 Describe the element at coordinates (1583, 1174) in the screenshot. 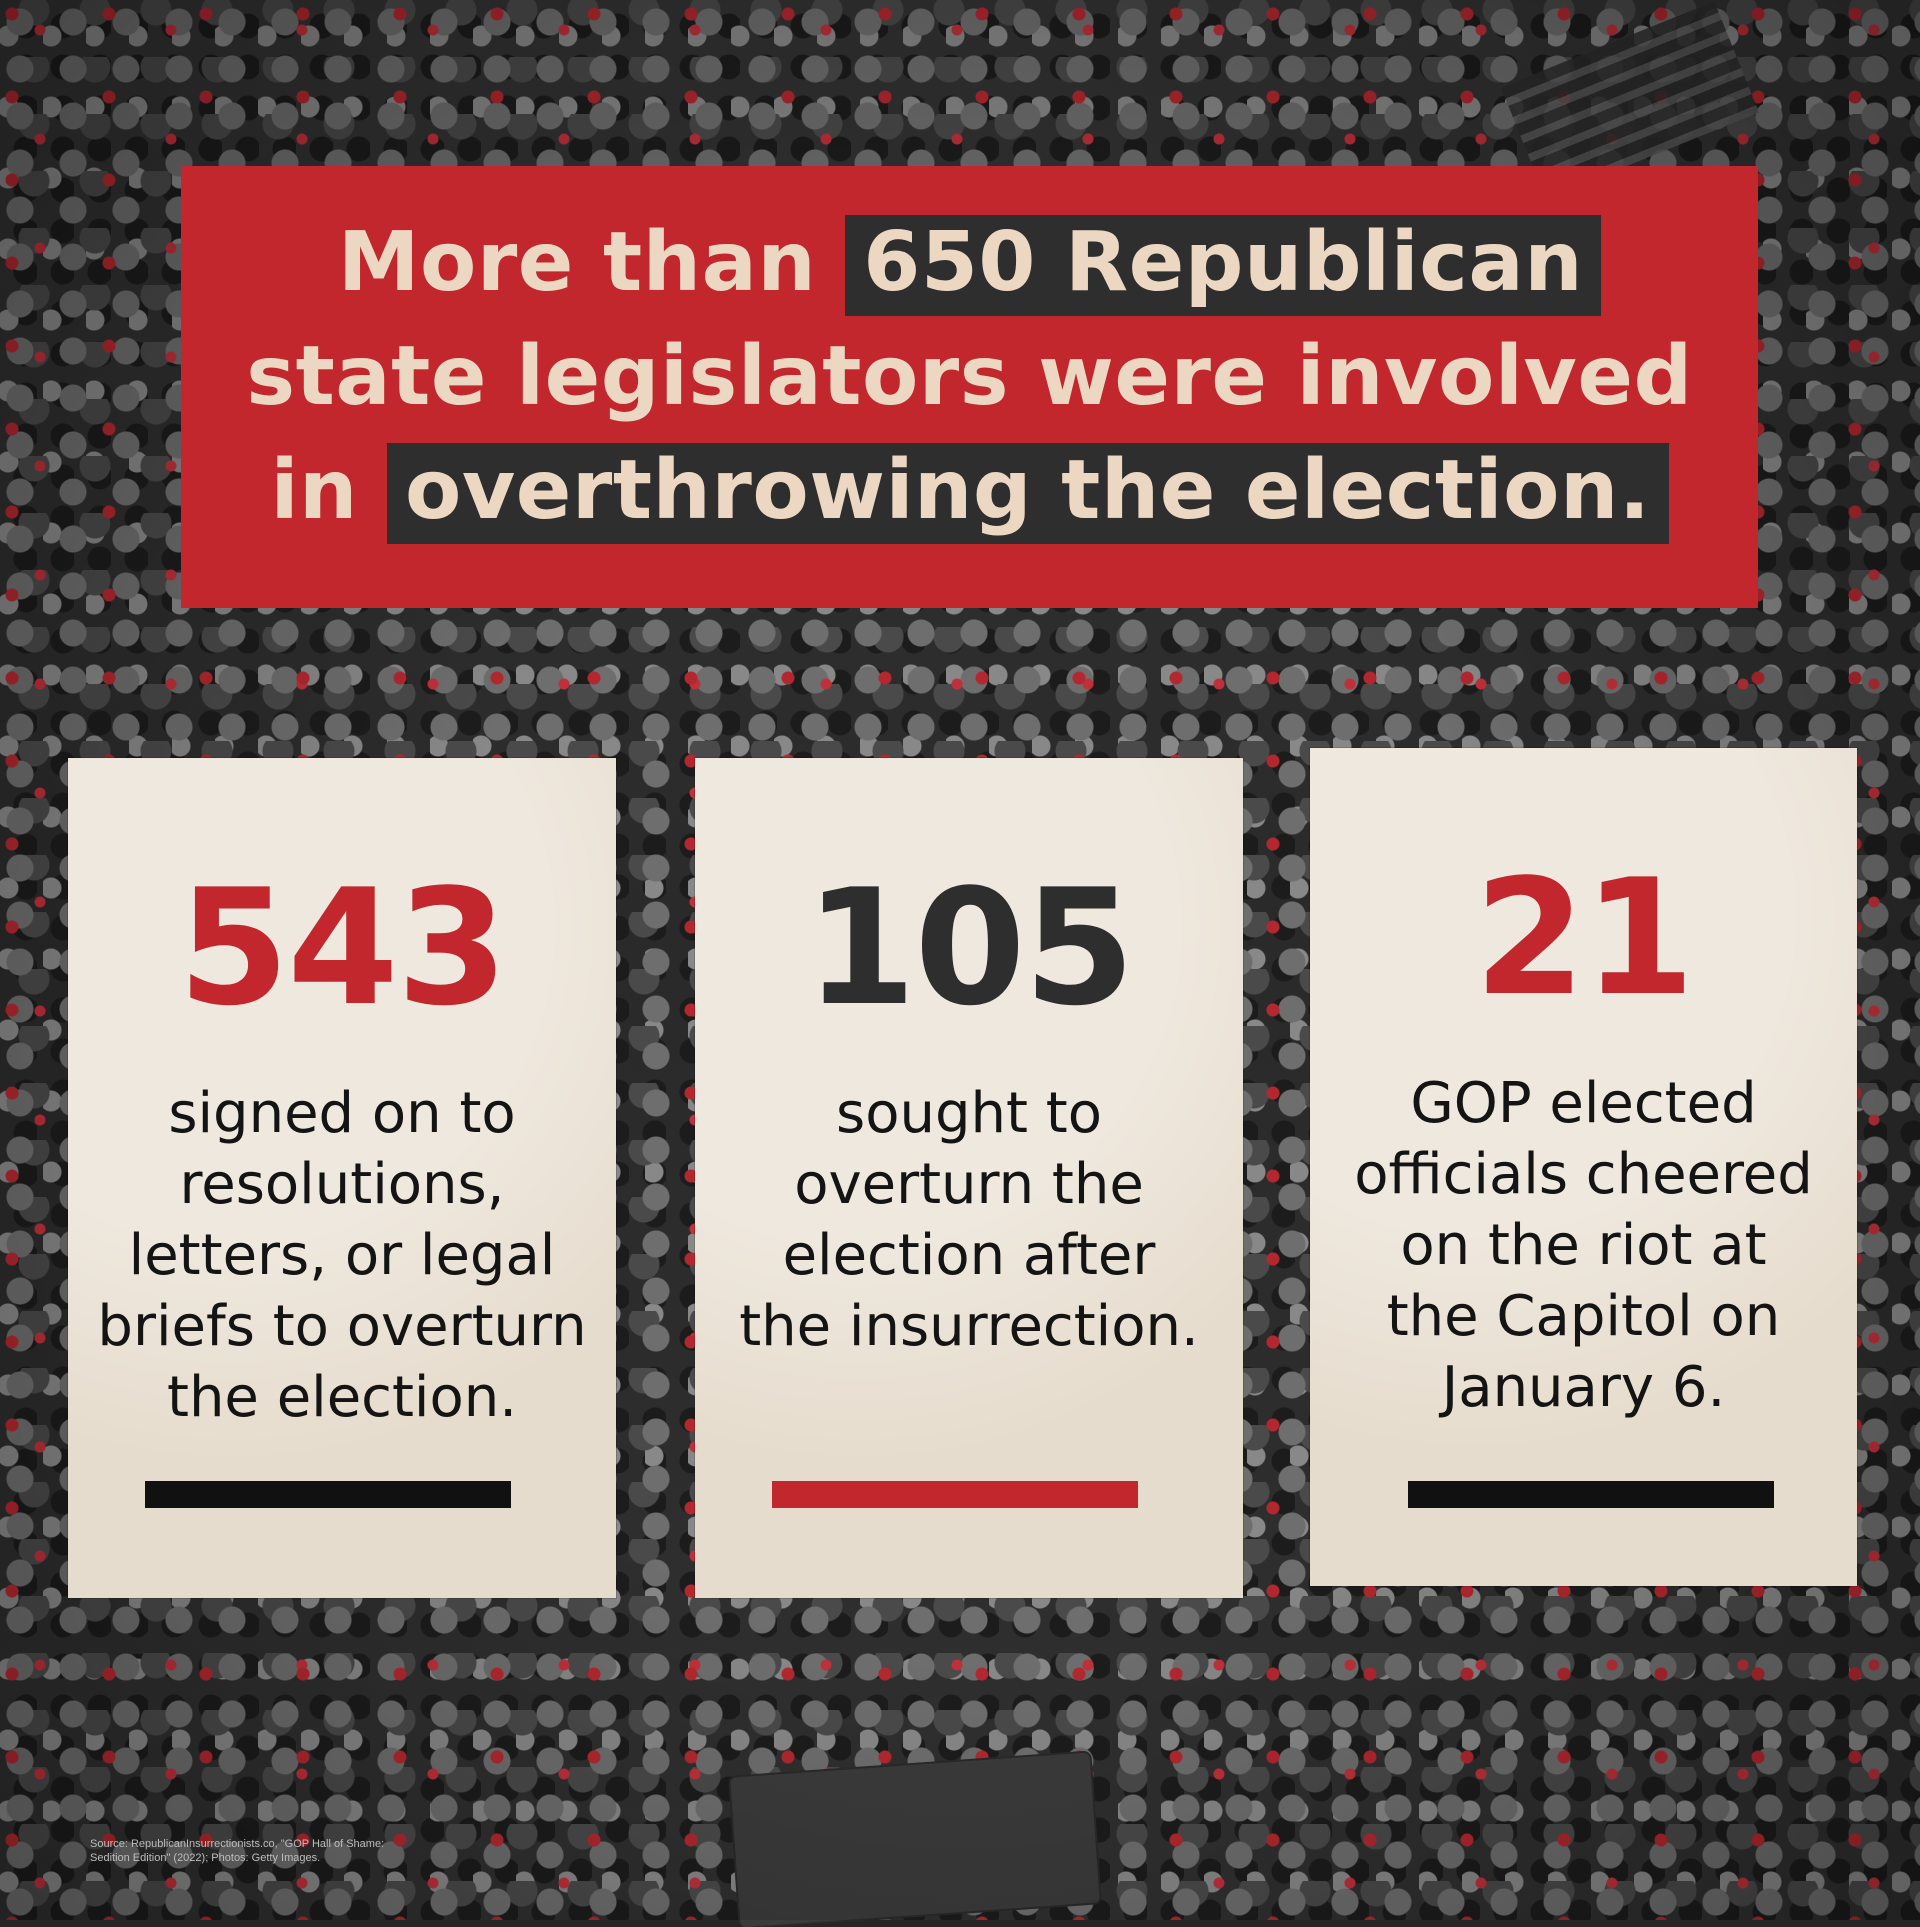

I see `stat-description-line: officials cheered` at that location.